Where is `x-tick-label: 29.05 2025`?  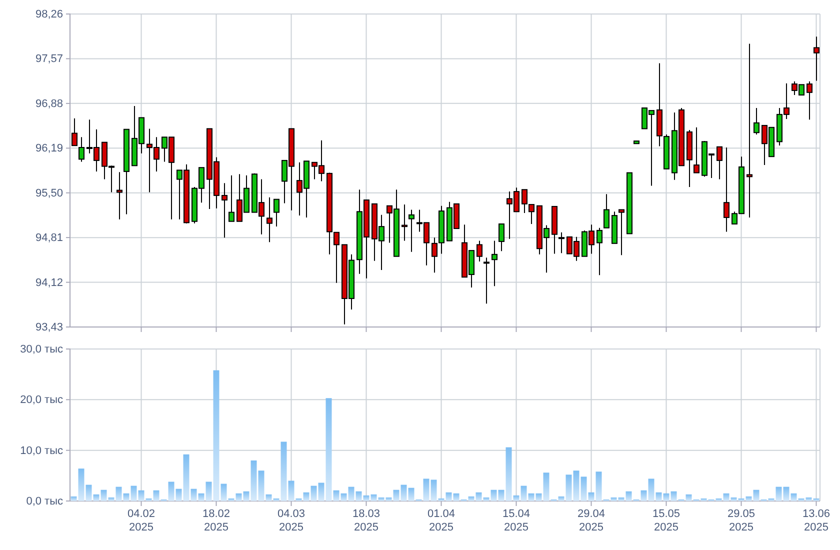
x-tick-label: 29.05 2025 is located at coordinates (741, 521).